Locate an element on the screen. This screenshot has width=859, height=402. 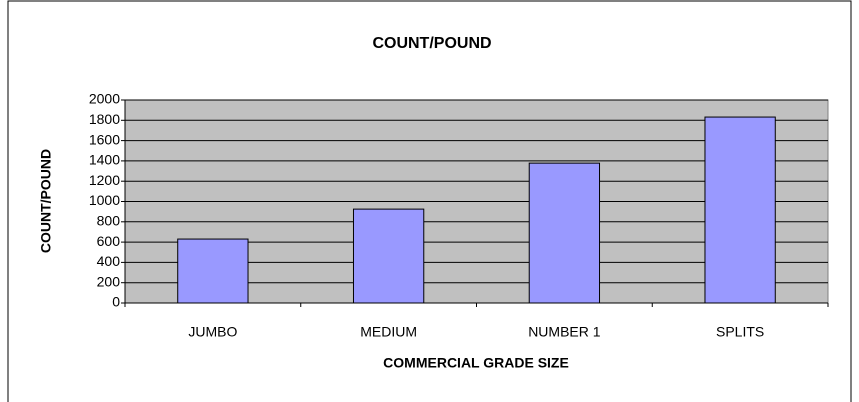
y-tick-label: 1600 is located at coordinates (104, 139).